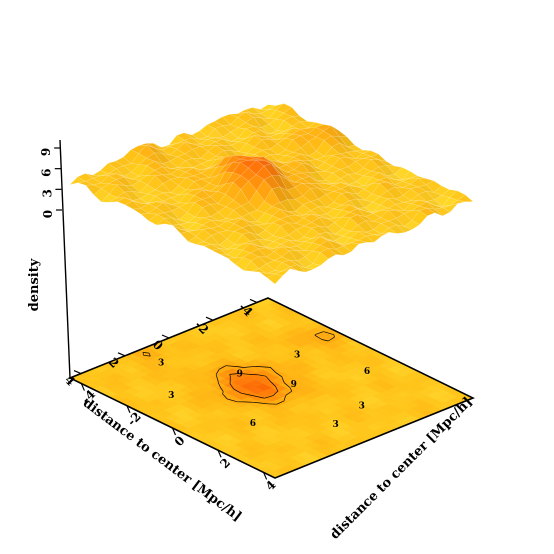 The width and height of the screenshot is (554, 554). Describe the element at coordinates (274, 279) in the screenshot. I see `surface-facet` at that location.